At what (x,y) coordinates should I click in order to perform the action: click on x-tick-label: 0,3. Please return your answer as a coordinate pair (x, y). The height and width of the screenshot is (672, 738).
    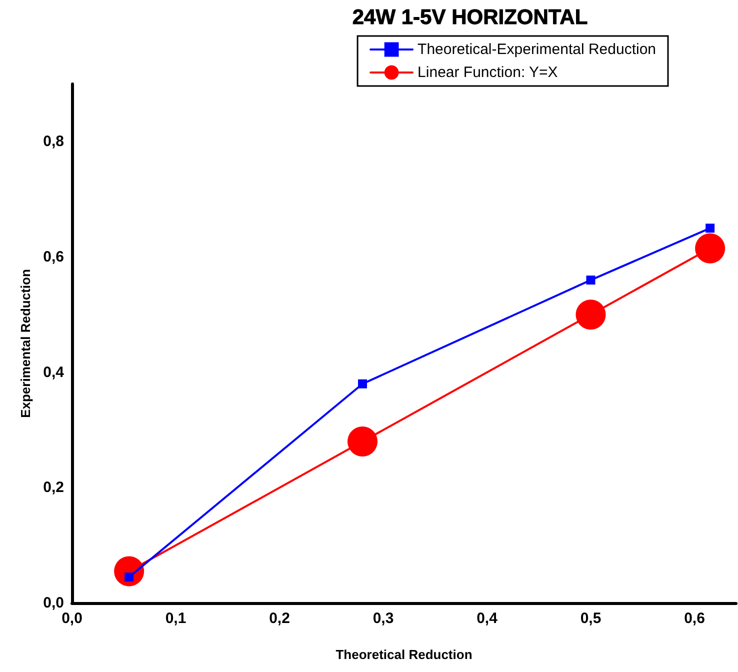
    Looking at the image, I should click on (383, 618).